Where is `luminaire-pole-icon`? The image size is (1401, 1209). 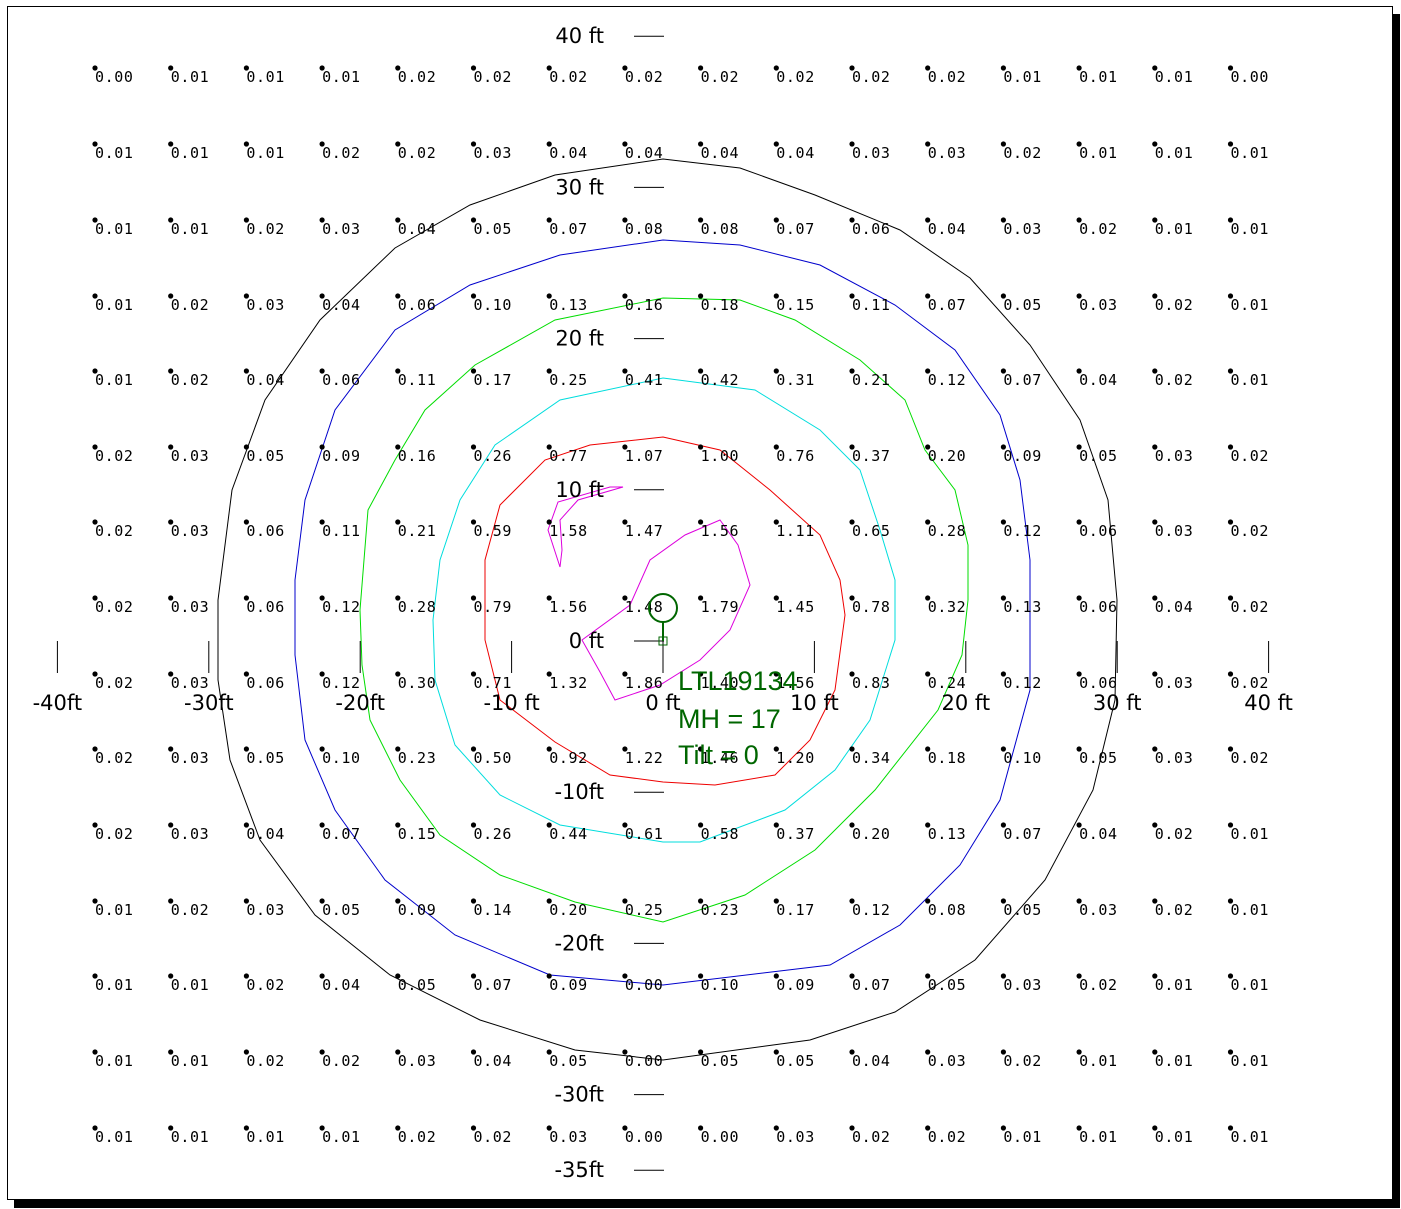 luminaire-pole-icon is located at coordinates (663, 641).